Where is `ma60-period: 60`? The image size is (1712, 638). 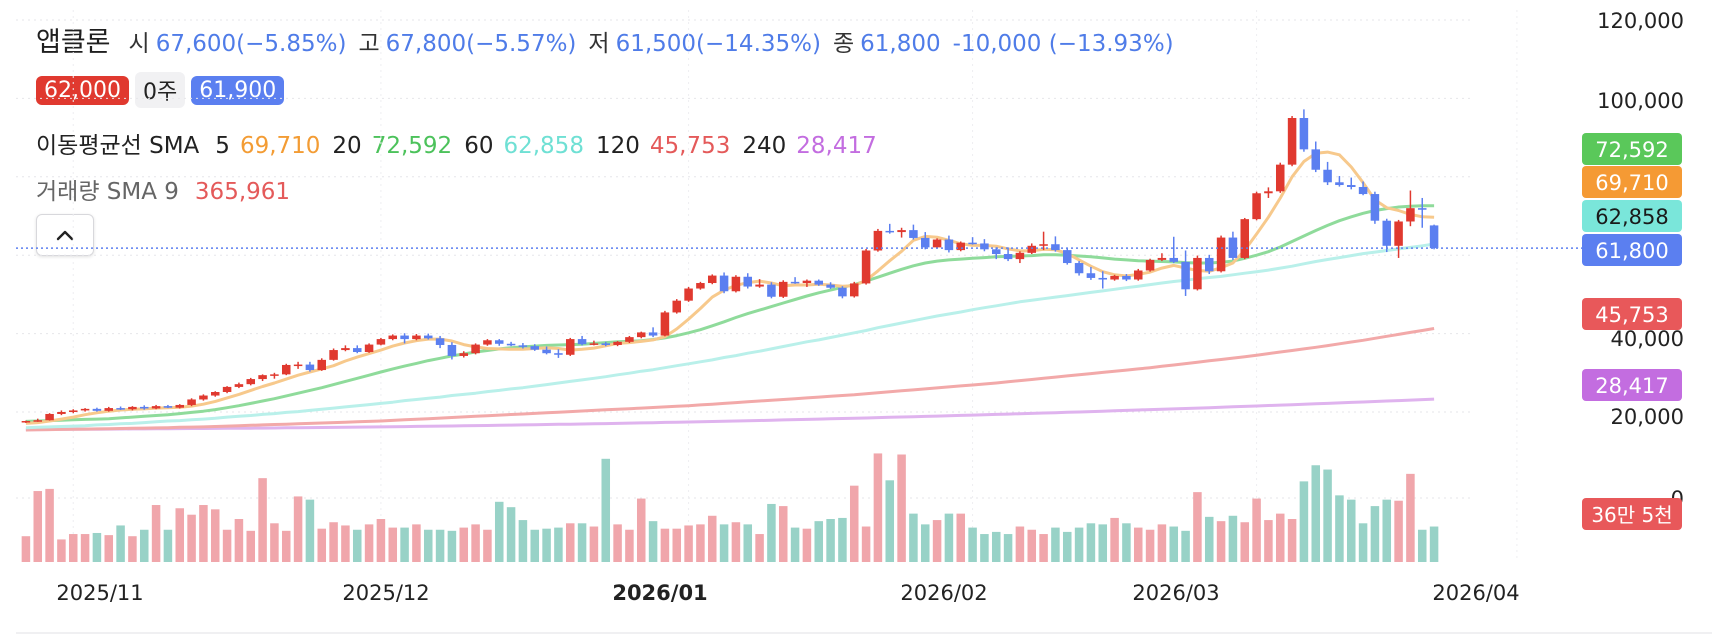
ma60-period: 60 is located at coordinates (479, 146).